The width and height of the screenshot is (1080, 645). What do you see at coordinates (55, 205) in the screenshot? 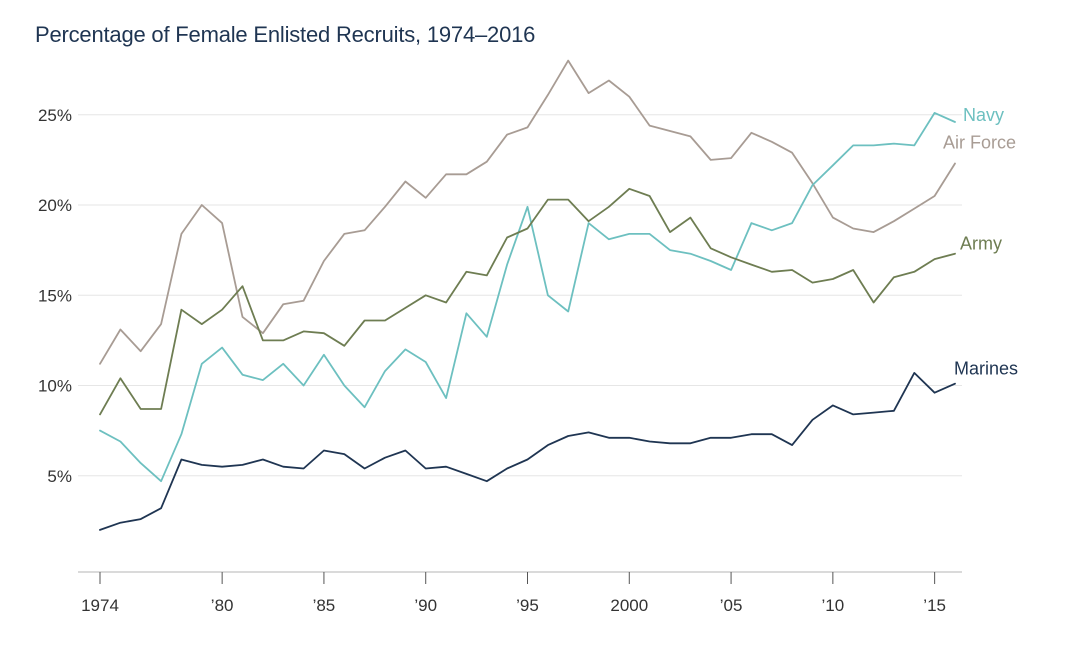
I see `y-tick-label: 20%` at bounding box center [55, 205].